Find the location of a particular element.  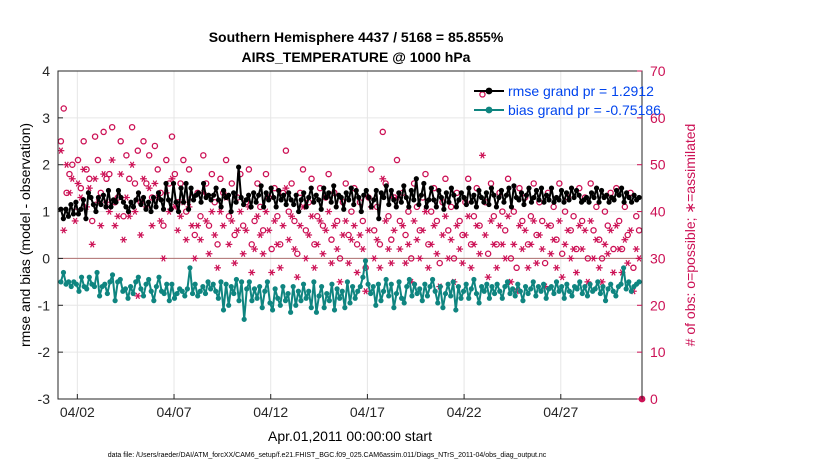

y2-tick-label: 30 is located at coordinates (658, 258).